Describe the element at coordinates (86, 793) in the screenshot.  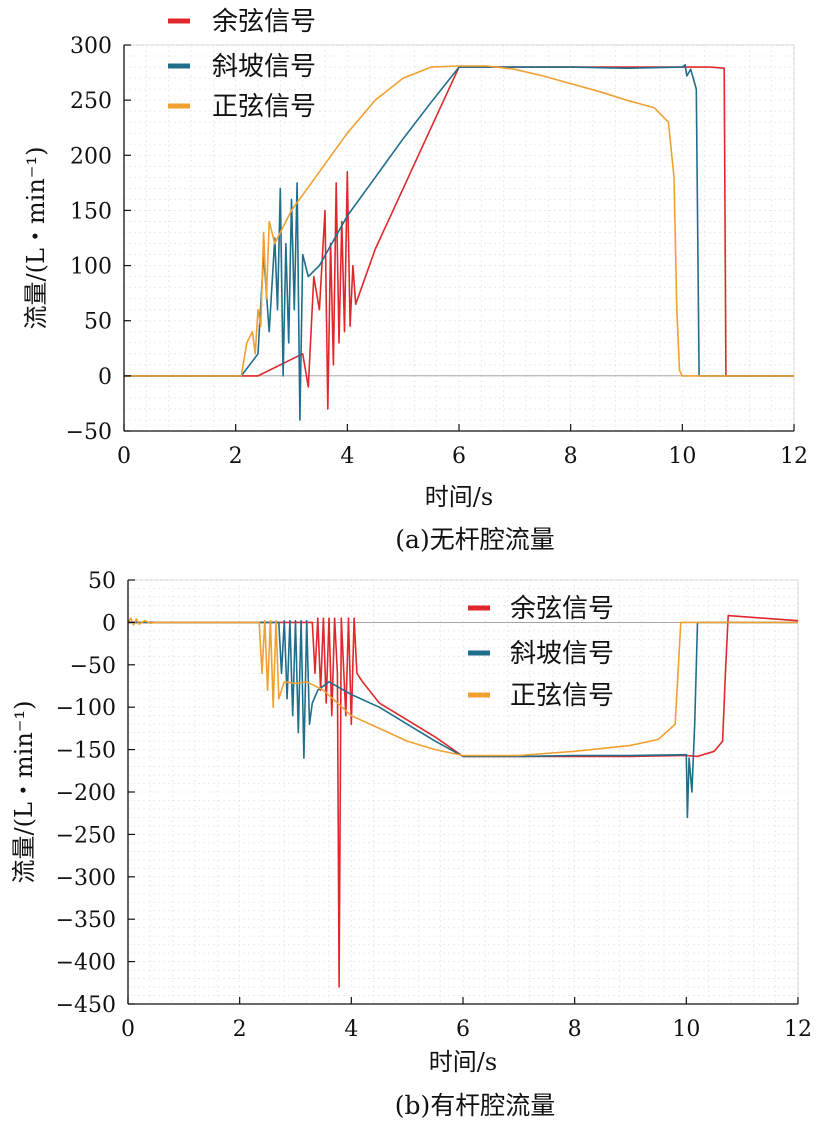
I see `y-tick-label: −200` at that location.